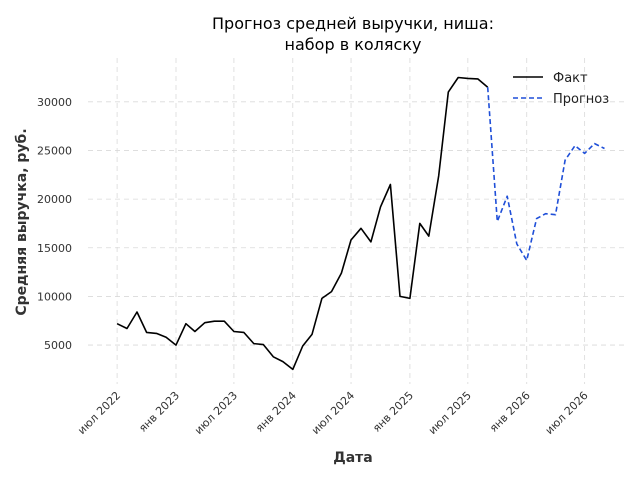 The height and width of the screenshot is (480, 640). Describe the element at coordinates (22, 221) in the screenshot. I see `y-axis-label: Средняя выручка, руб.` at that location.